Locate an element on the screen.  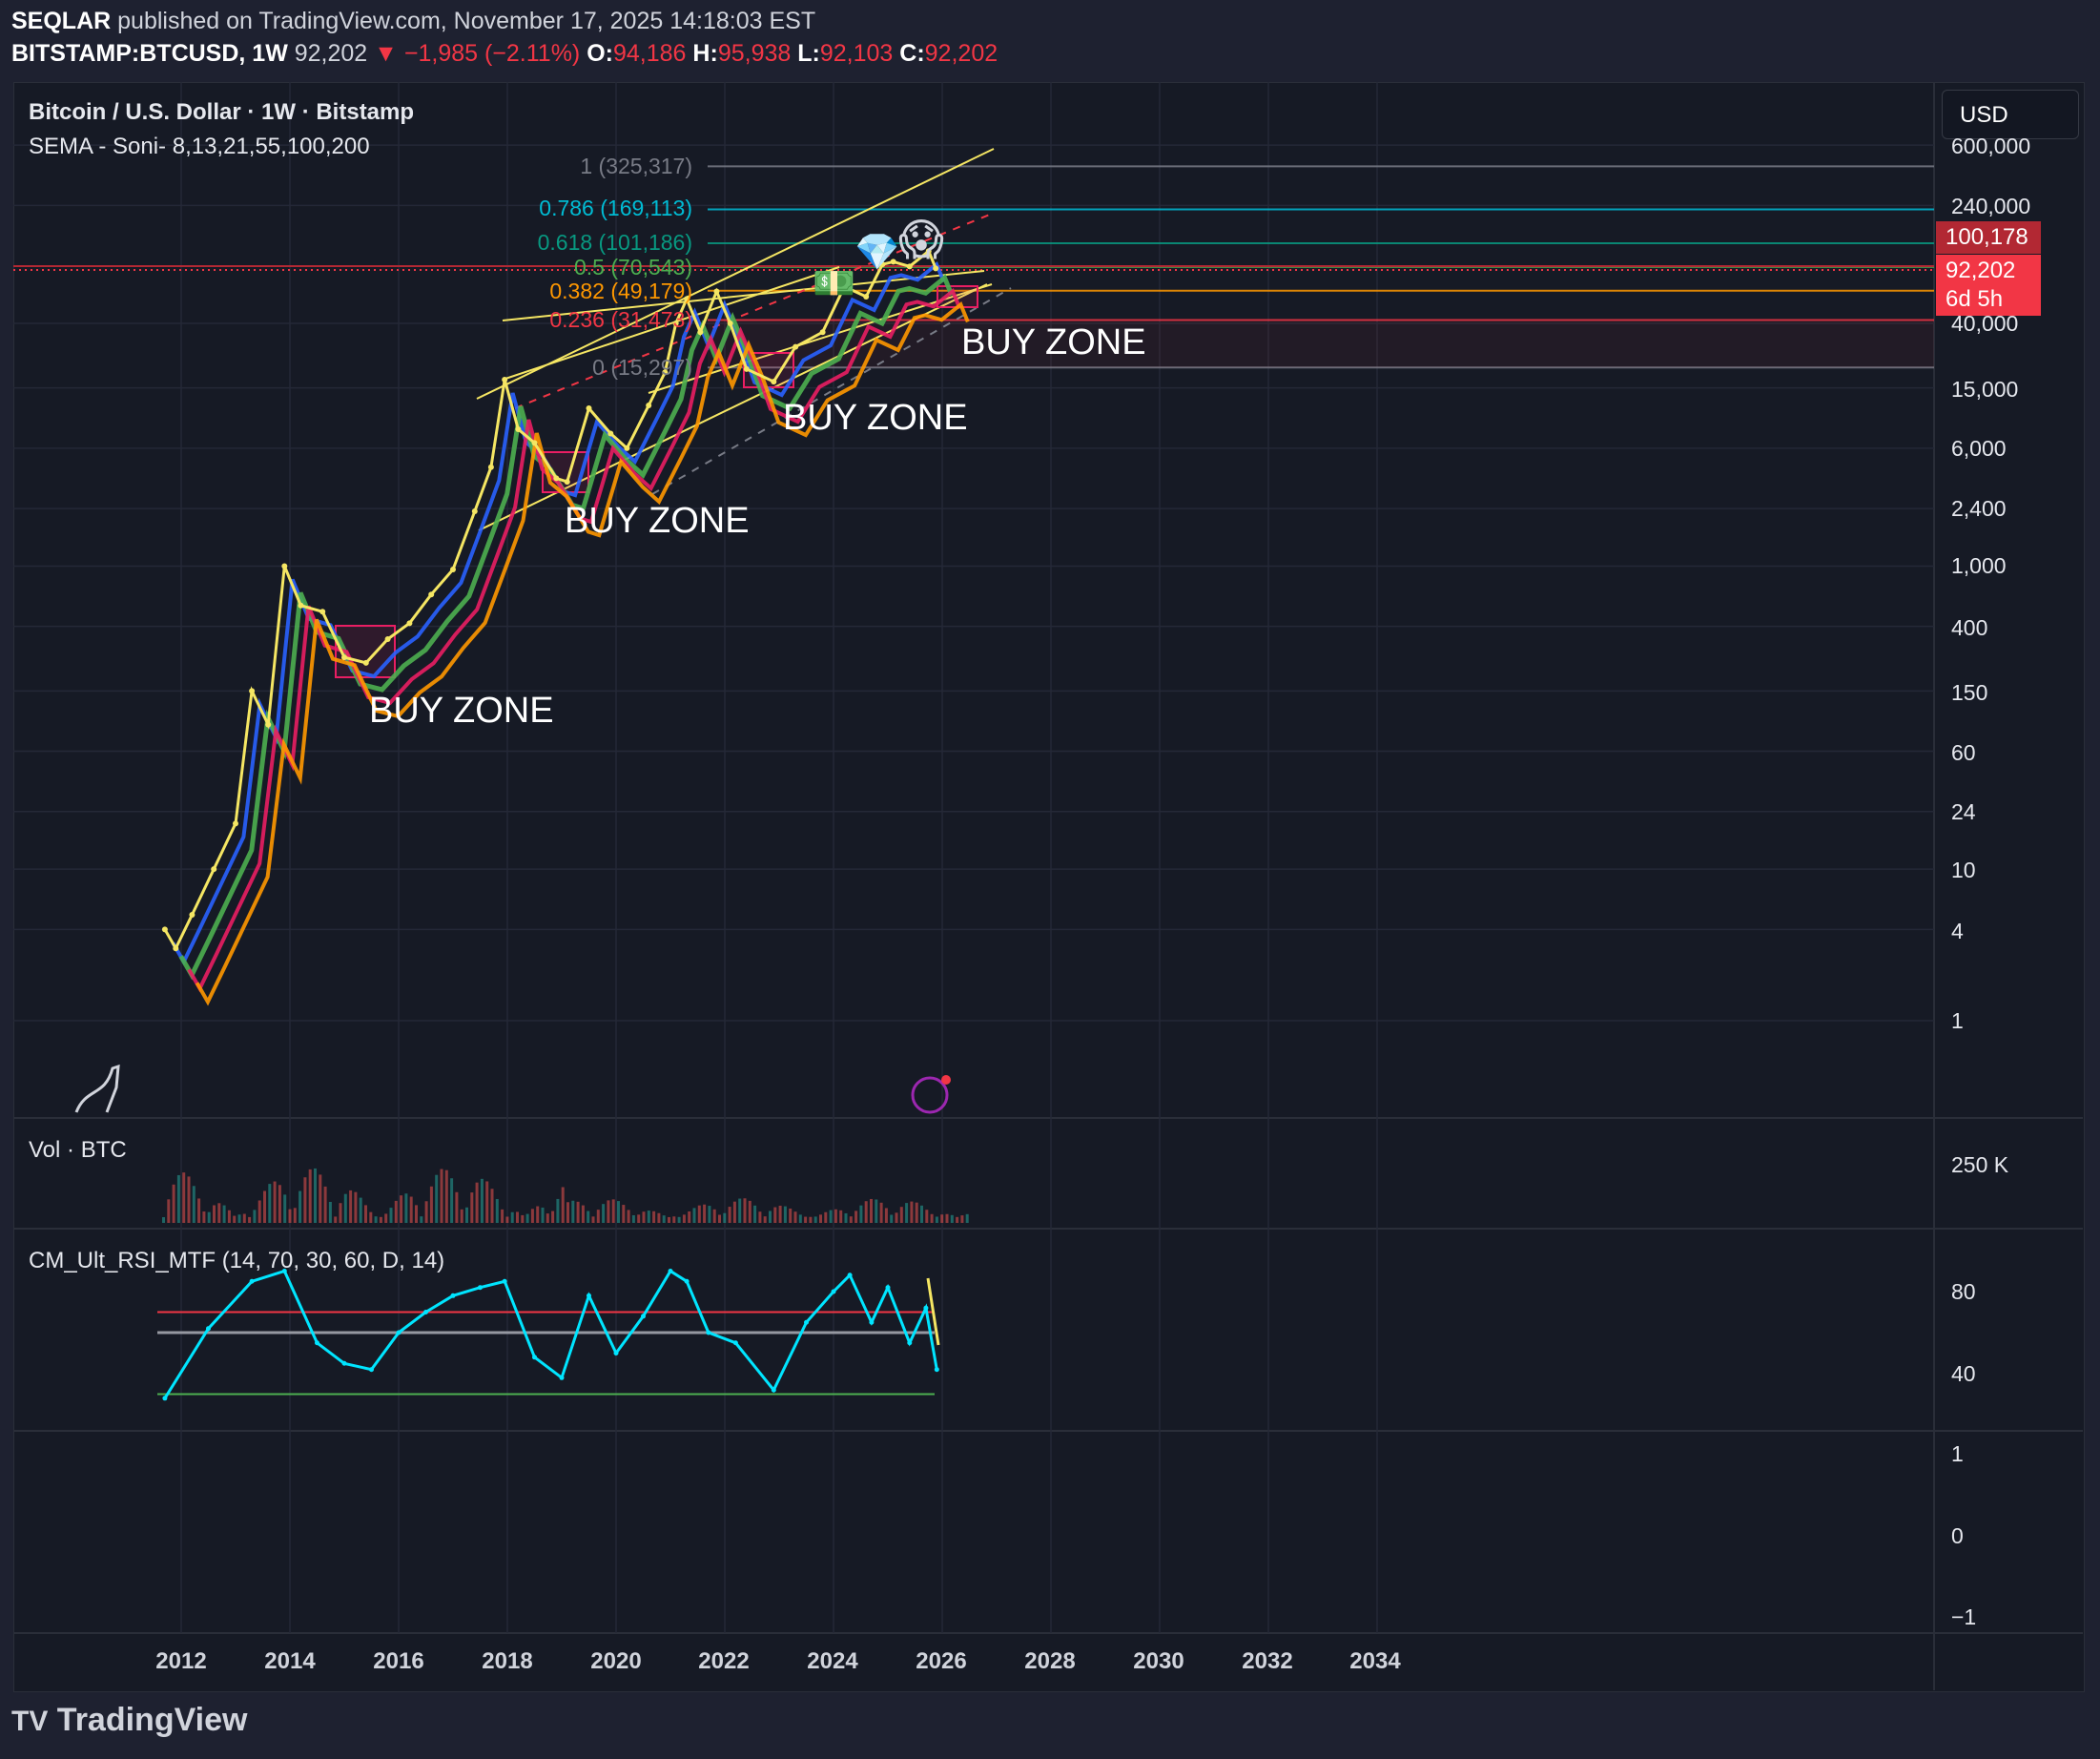
indicator-title: SEMA - Soni- 8,13,21,55,100,200 is located at coordinates (199, 146).